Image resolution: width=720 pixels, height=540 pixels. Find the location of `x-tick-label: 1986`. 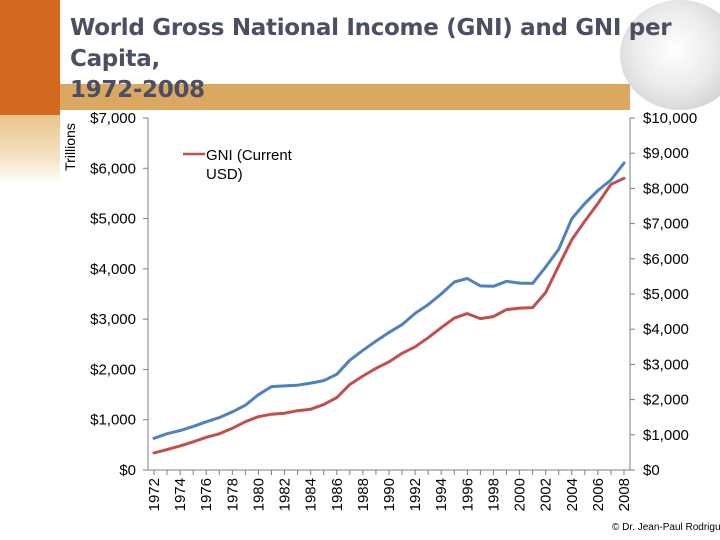

x-tick-label: 1986 is located at coordinates (337, 494).